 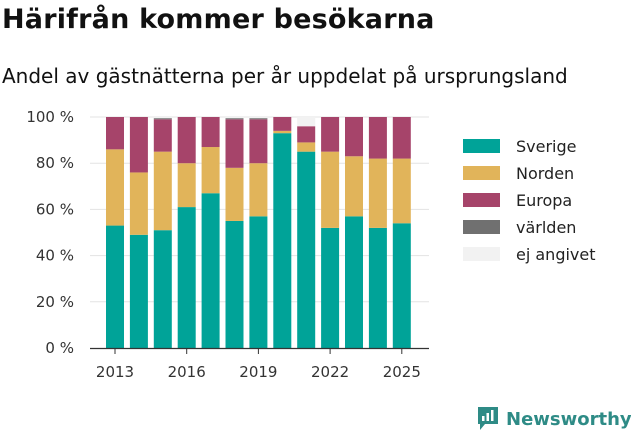 What do you see at coordinates (187, 372) in the screenshot?
I see `x-tick-label: 2016` at bounding box center [187, 372].